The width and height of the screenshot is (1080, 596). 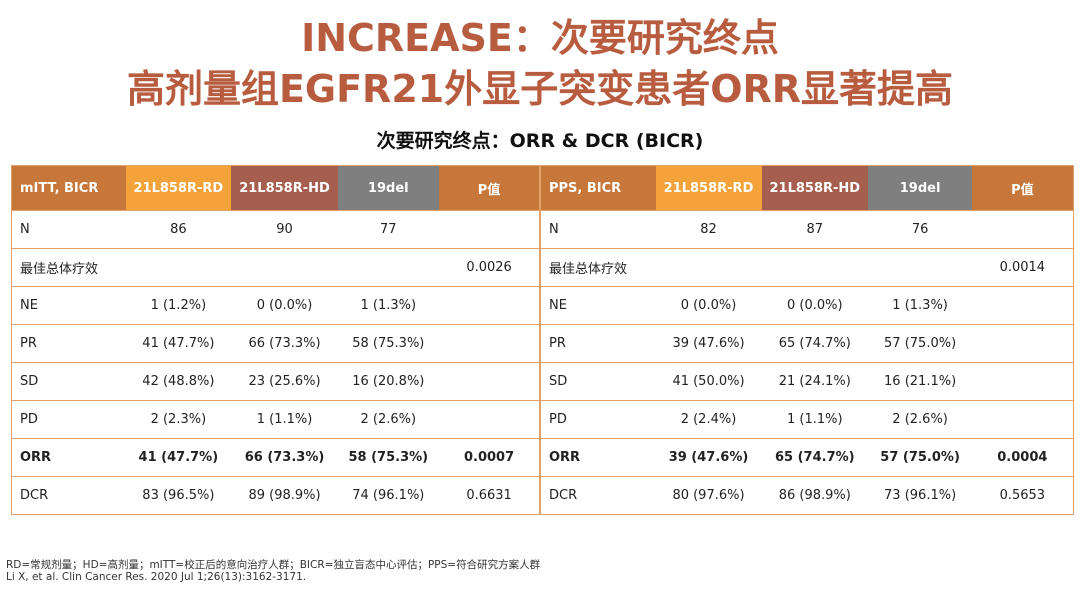 What do you see at coordinates (275, 419) in the screenshot?
I see `table-row: PD 2 (2.3%) 1 (1.1%) 2 (2.6%)` at bounding box center [275, 419].